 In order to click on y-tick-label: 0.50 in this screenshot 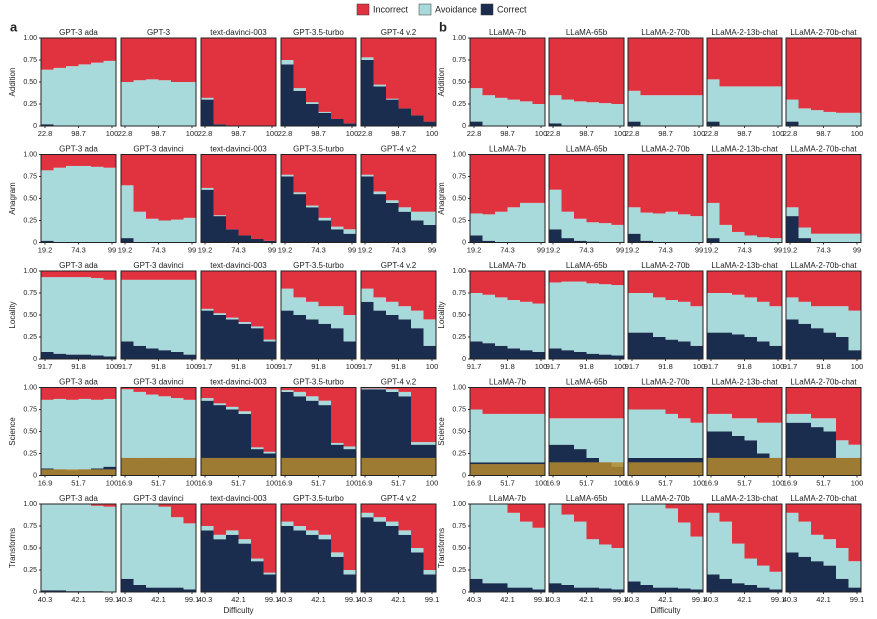, I will do `click(30, 198)`.